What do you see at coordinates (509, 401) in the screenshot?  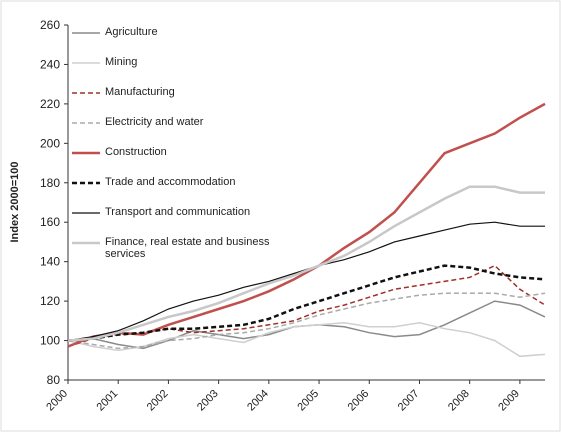 I see `x-tick-label: 2009` at bounding box center [509, 401].